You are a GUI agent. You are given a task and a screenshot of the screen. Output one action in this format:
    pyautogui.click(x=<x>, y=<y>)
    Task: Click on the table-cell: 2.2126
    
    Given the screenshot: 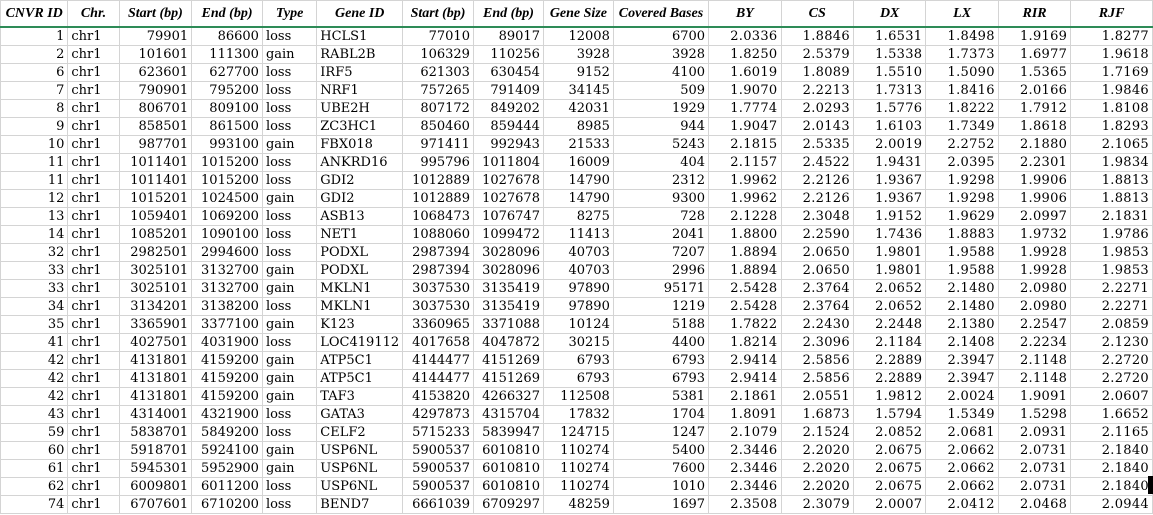 What is the action you would take?
    pyautogui.click(x=817, y=198)
    